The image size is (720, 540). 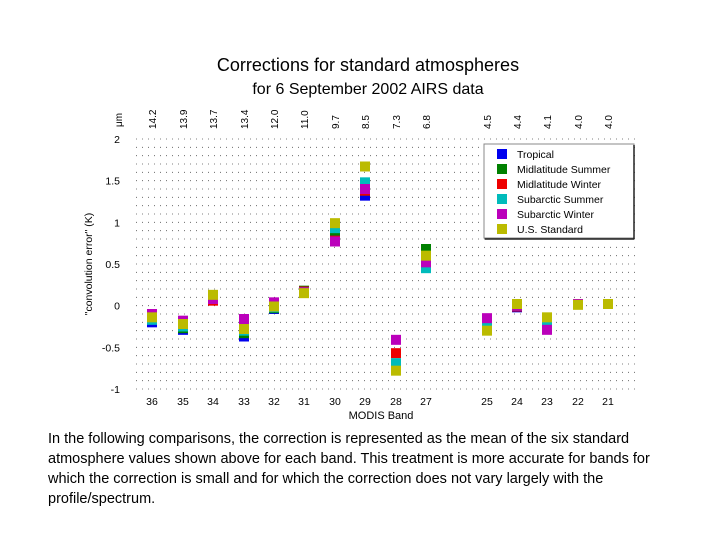 What do you see at coordinates (518, 122) in the screenshot?
I see `top-wavelength-label: 4.4` at bounding box center [518, 122].